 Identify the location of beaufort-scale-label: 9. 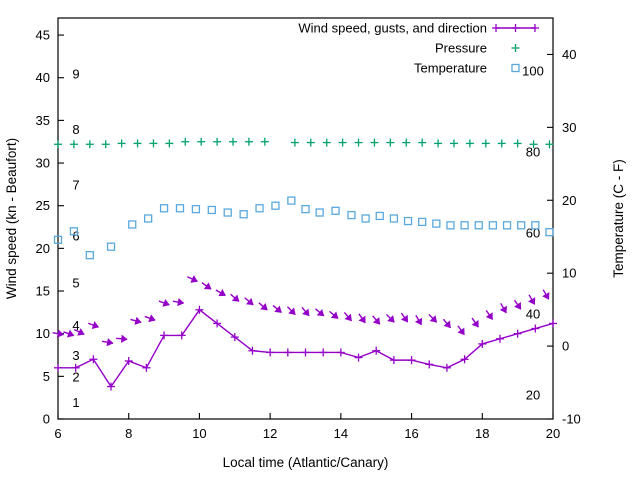
(75, 73).